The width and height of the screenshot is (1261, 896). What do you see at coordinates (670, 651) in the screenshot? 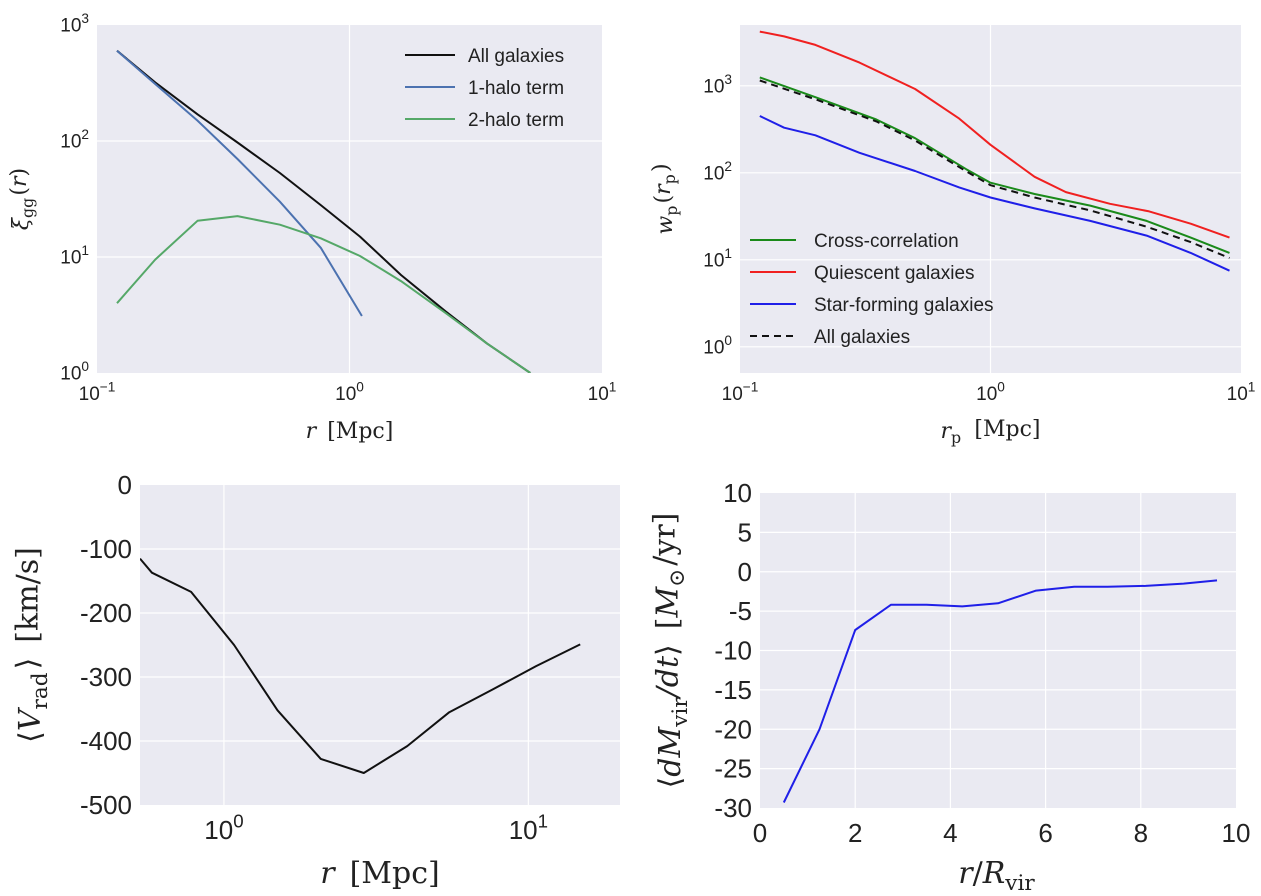
I see `y-axis-label: ⟨dMvir/dt⟩ [M⊙ /yr]` at bounding box center [670, 651].